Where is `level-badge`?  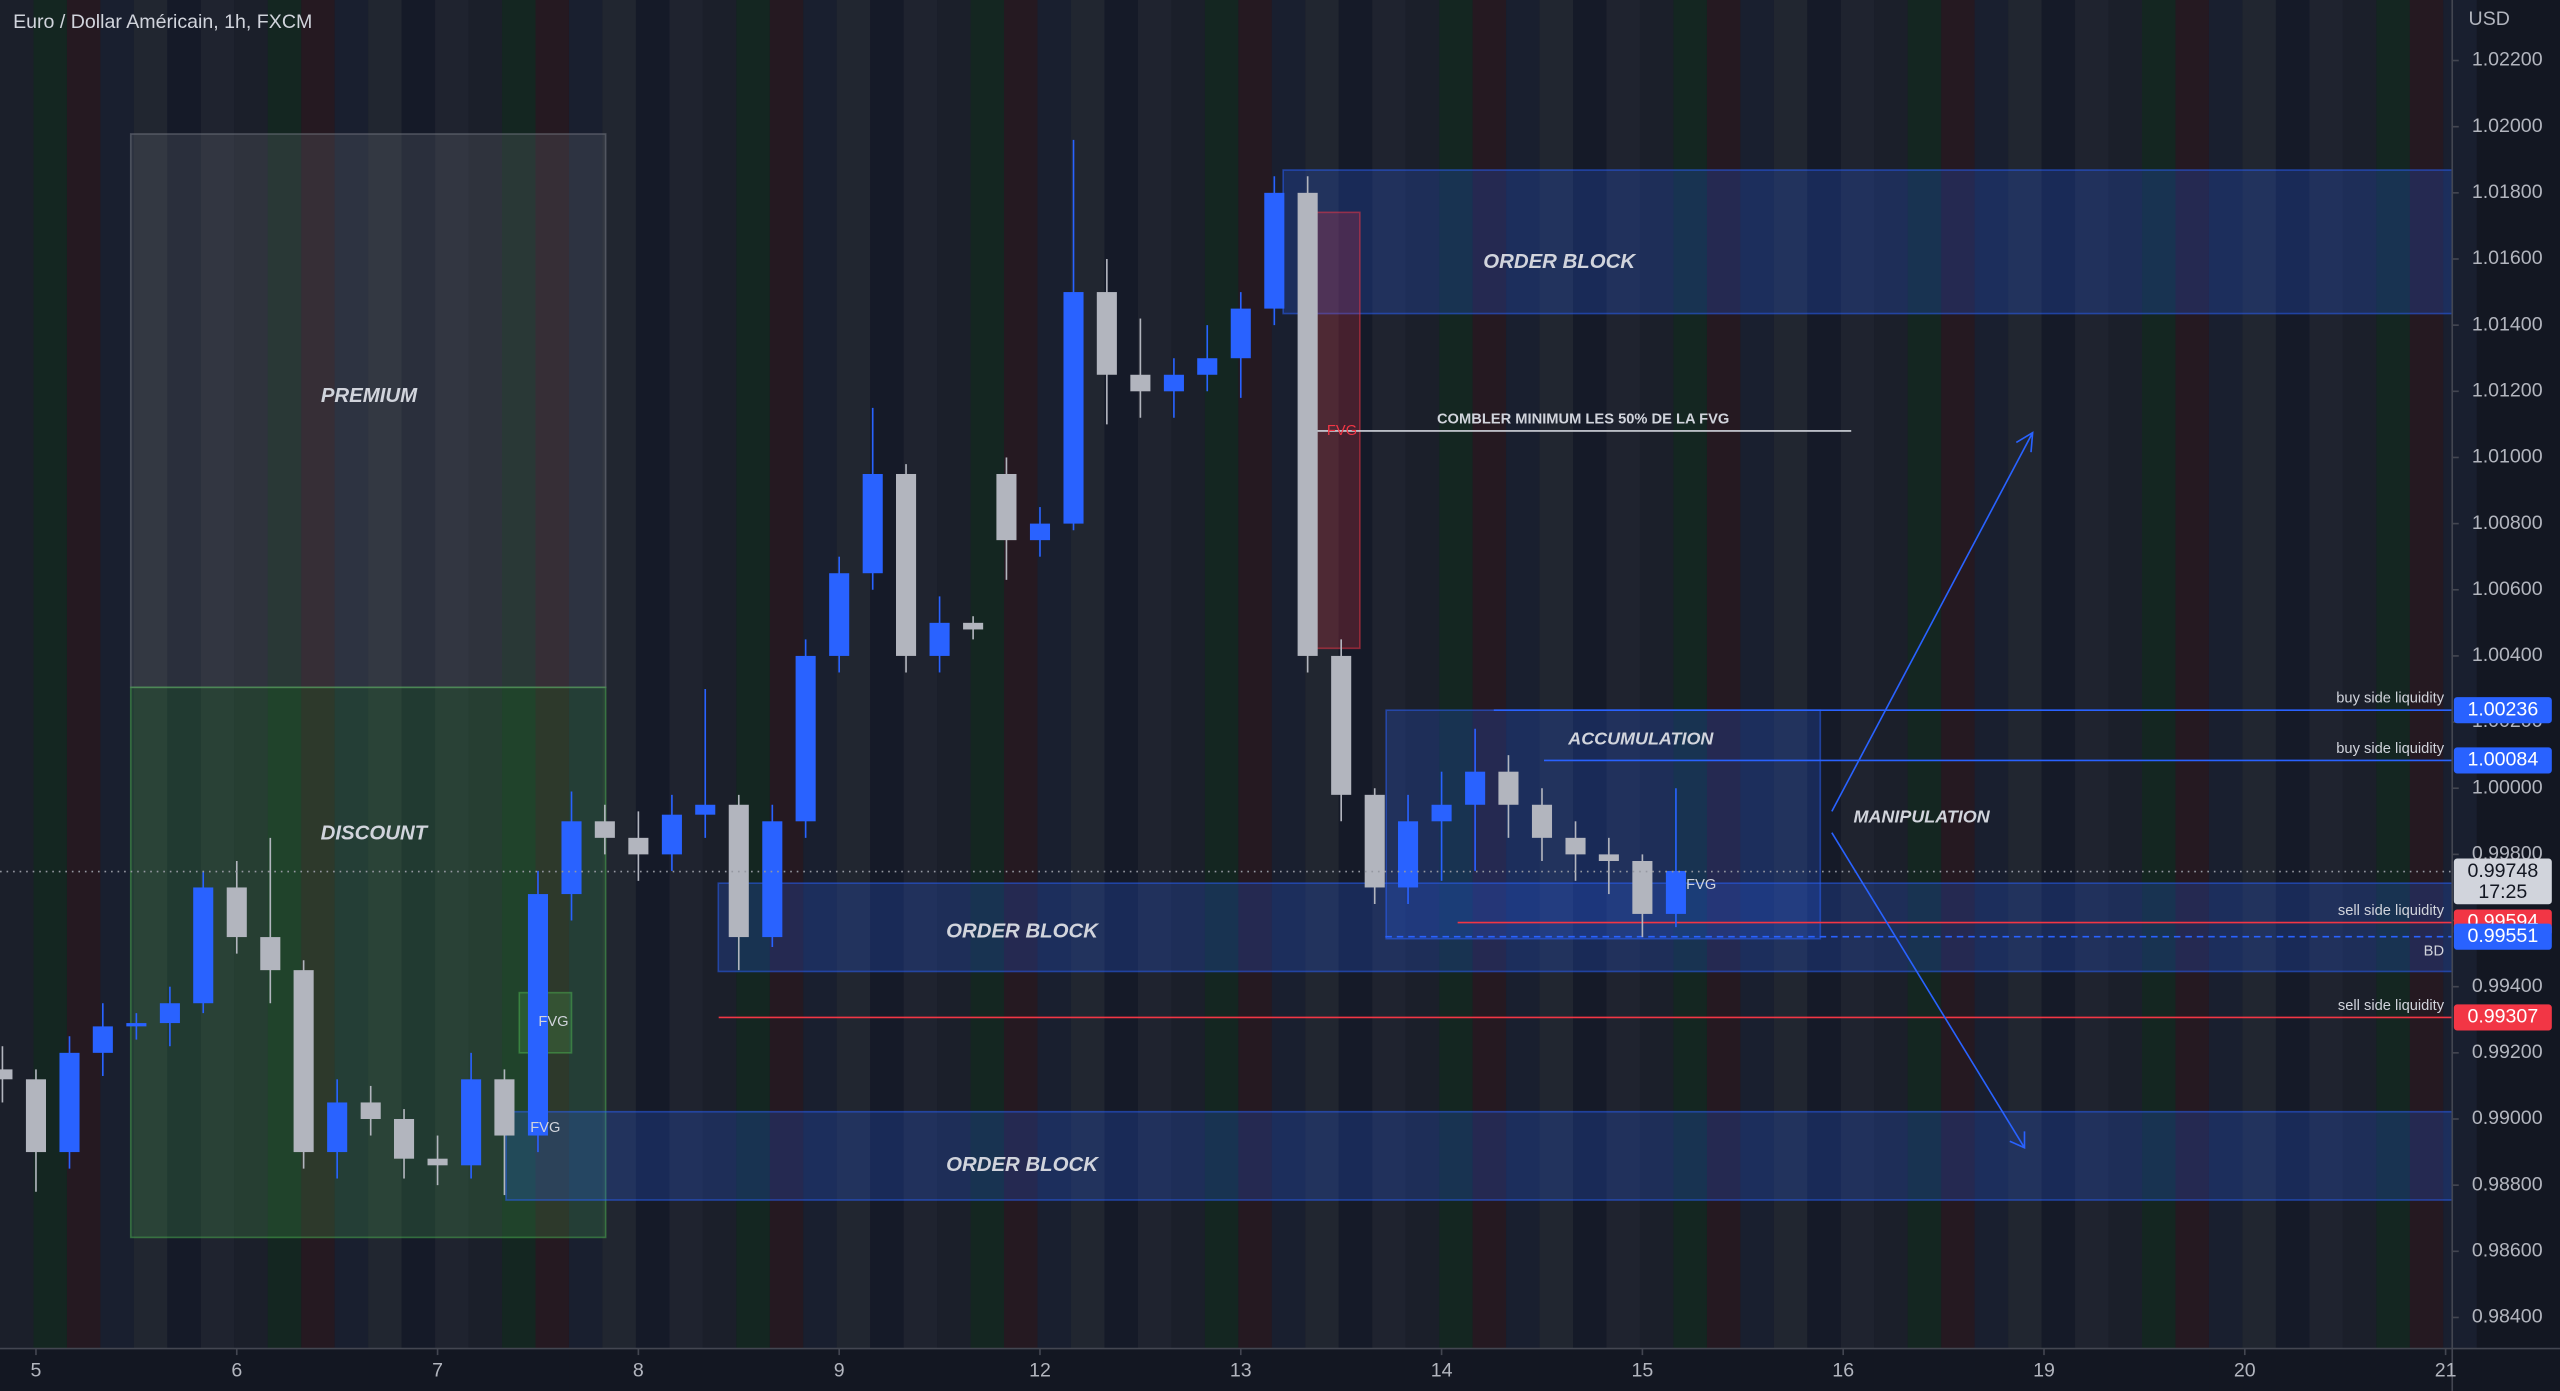 level-badge is located at coordinates (2502, 760).